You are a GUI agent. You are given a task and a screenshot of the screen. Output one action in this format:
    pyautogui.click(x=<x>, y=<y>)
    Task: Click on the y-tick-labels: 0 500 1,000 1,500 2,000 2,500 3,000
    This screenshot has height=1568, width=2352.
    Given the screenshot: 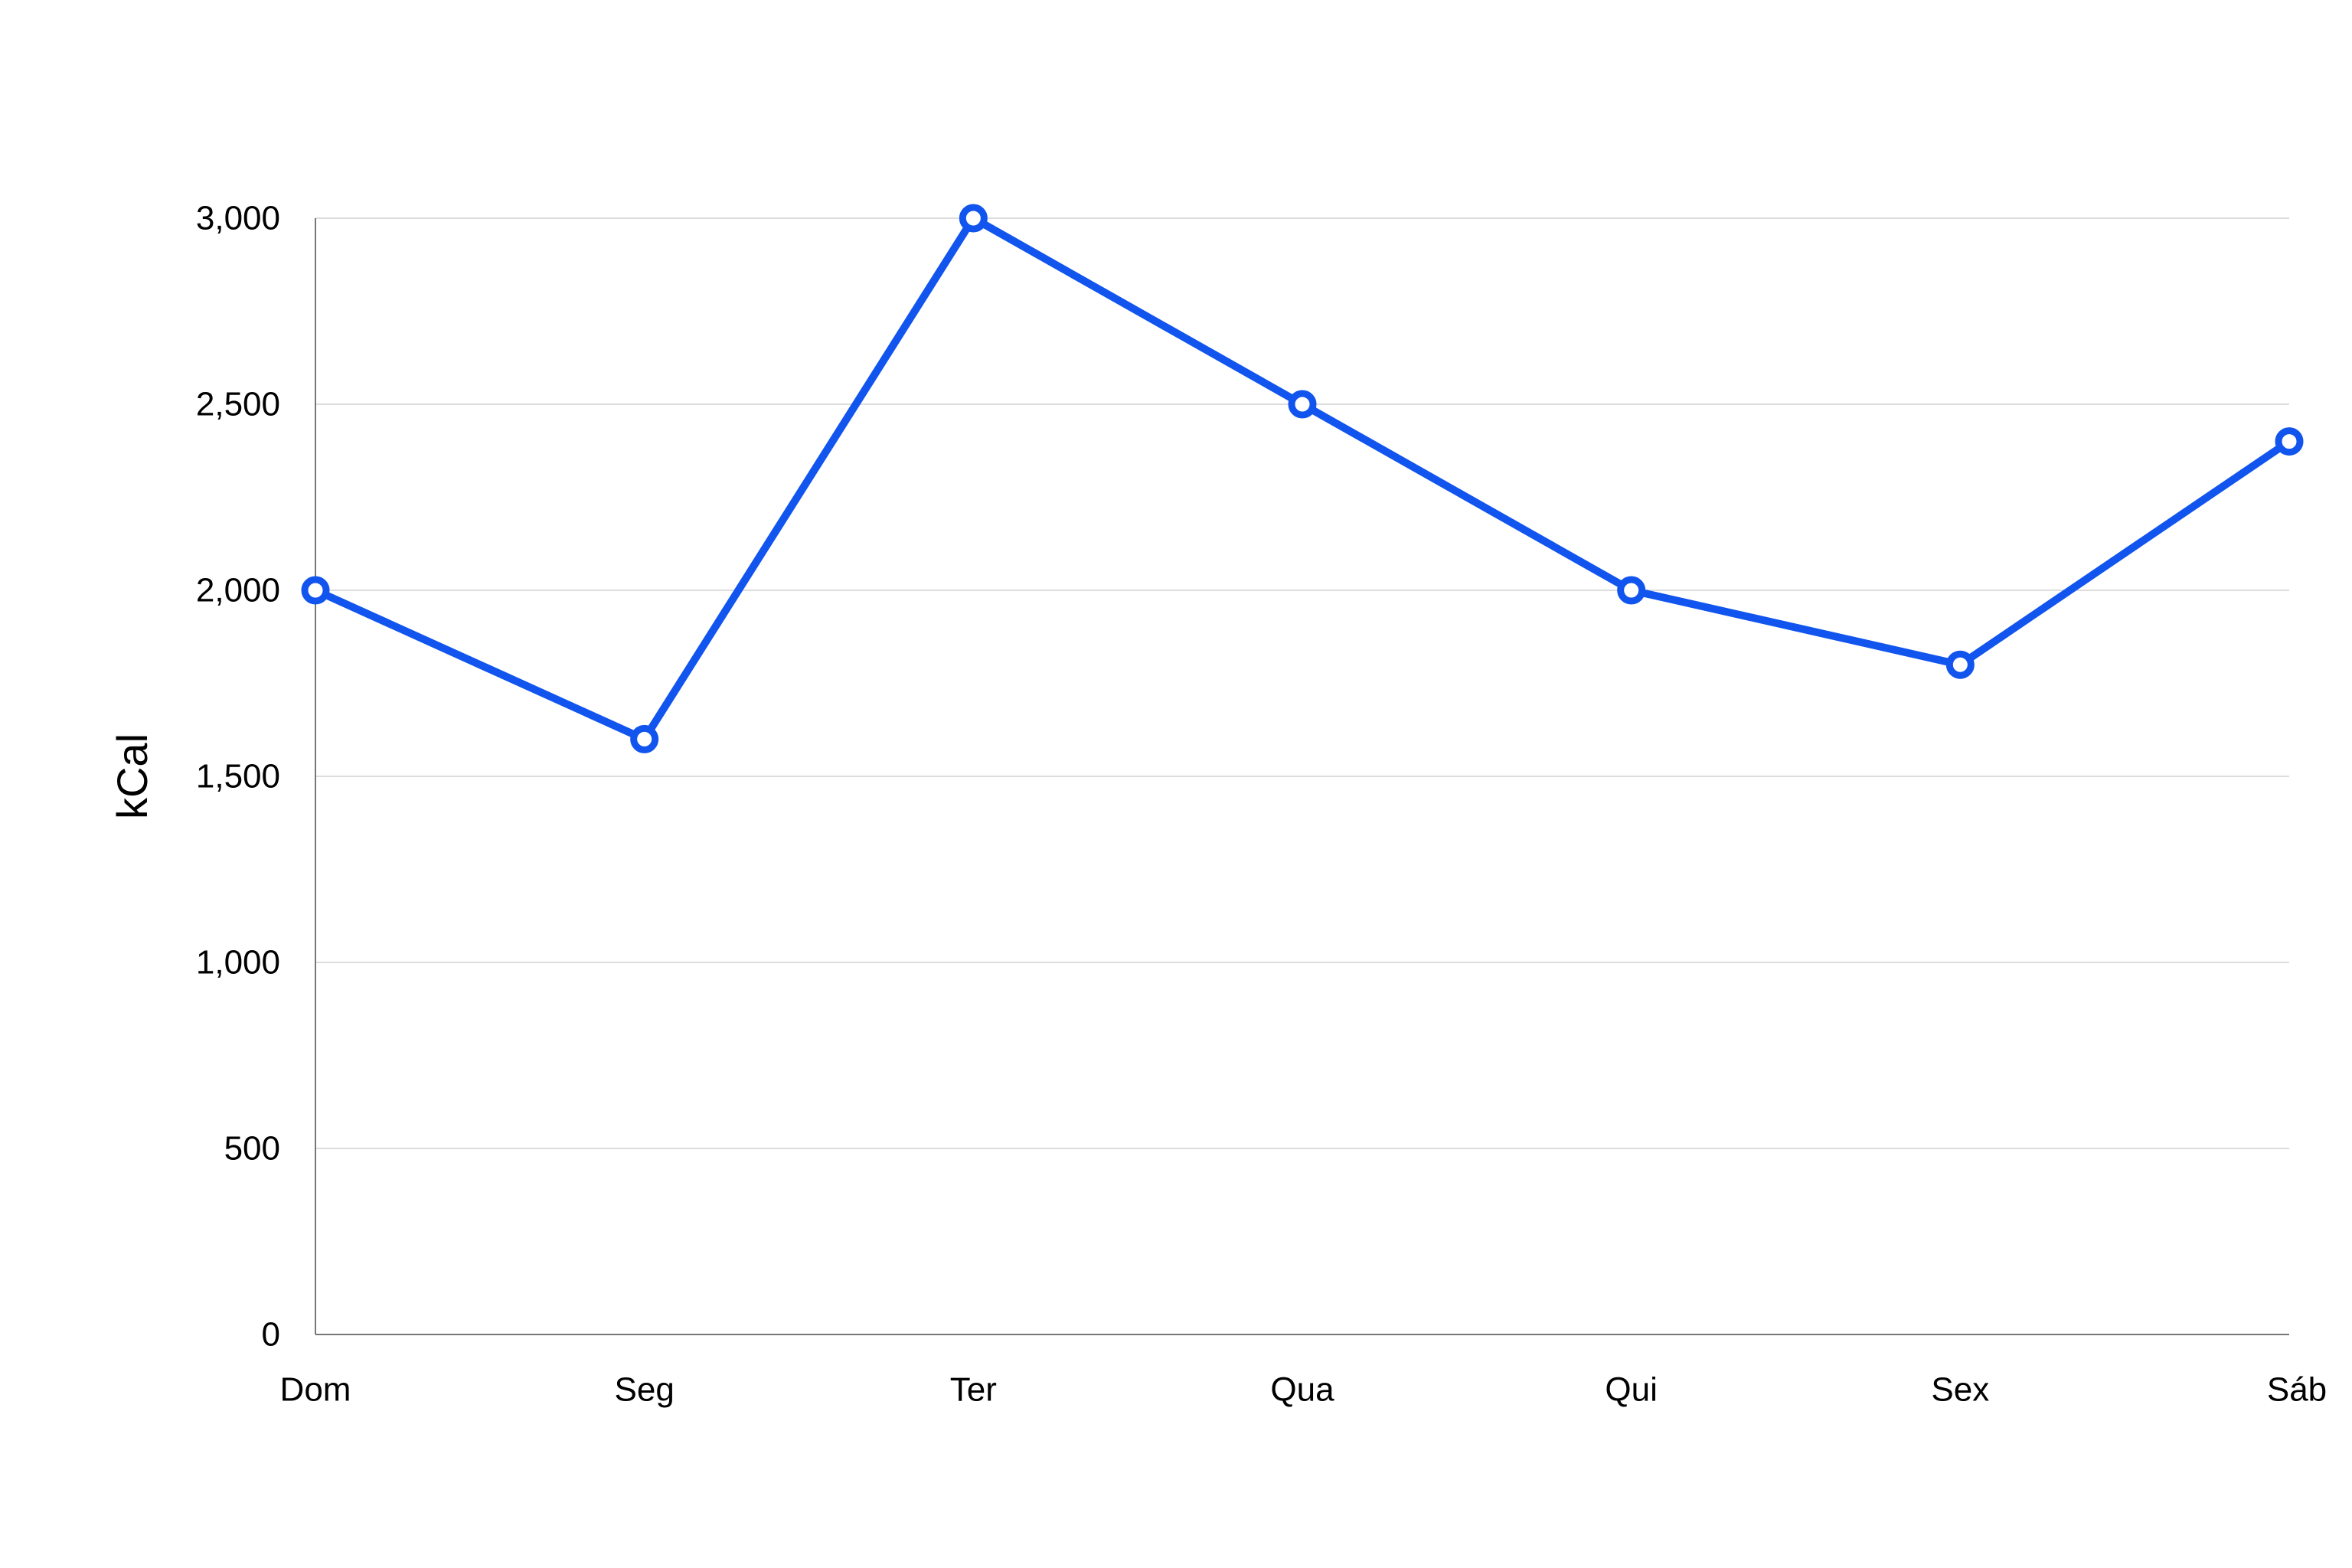 What is the action you would take?
    pyautogui.click(x=238, y=777)
    